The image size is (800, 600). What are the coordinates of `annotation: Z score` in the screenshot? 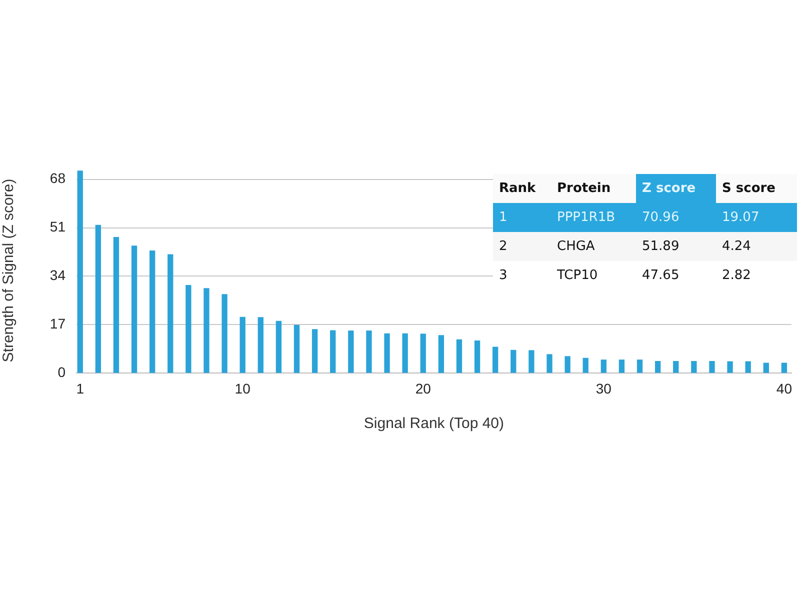 It's located at (669, 188).